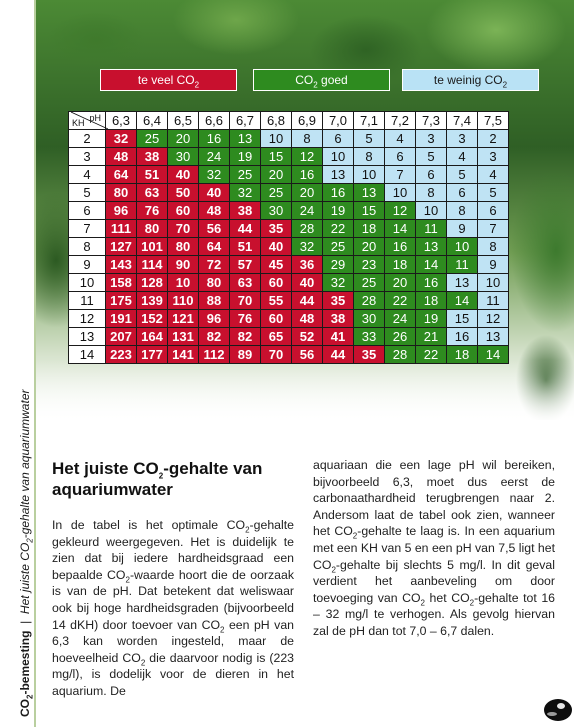 The image size is (574, 727). I want to click on co2-value-cell: 64, so click(214, 246).